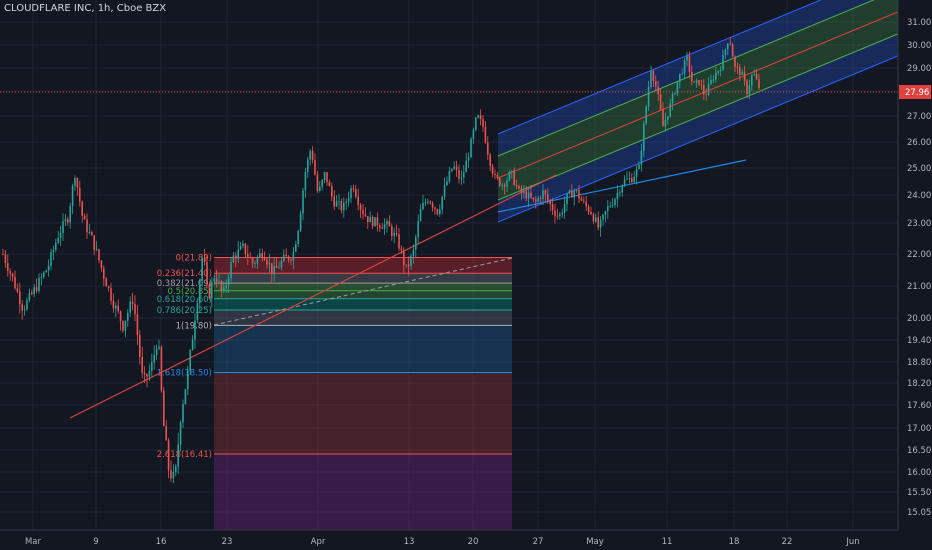  What do you see at coordinates (919, 169) in the screenshot?
I see `price-tick-label: 25.00` at bounding box center [919, 169].